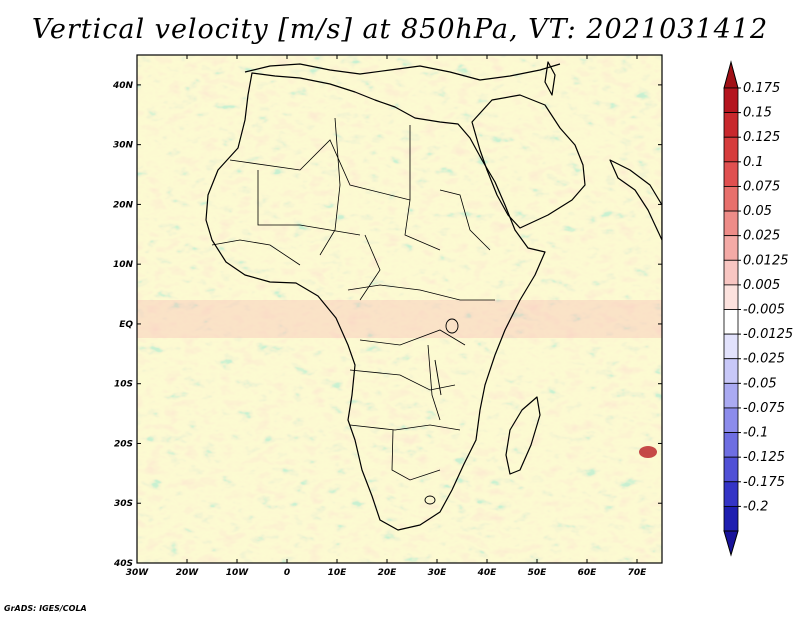 The height and width of the screenshot is (618, 800). What do you see at coordinates (528, 161) in the screenshot?
I see `arabia-coastline` at bounding box center [528, 161].